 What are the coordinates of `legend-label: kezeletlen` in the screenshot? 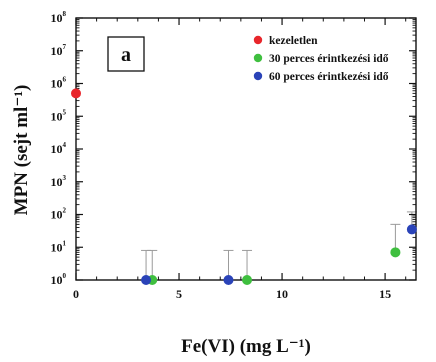 It's located at (293, 41).